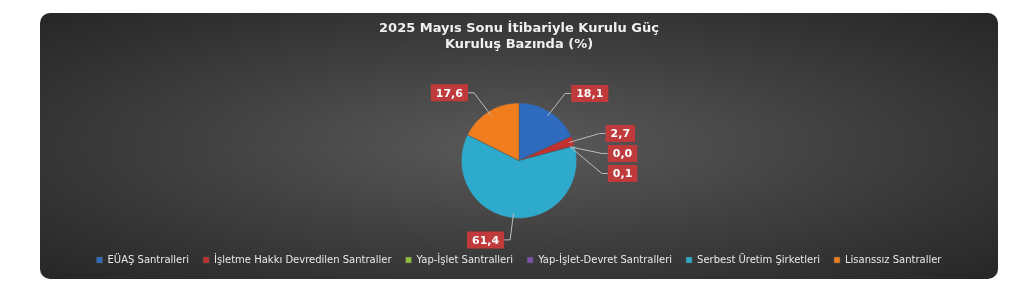 This screenshot has width=1024, height=293. Describe the element at coordinates (622, 154) in the screenshot. I see `text: 0,0` at that location.